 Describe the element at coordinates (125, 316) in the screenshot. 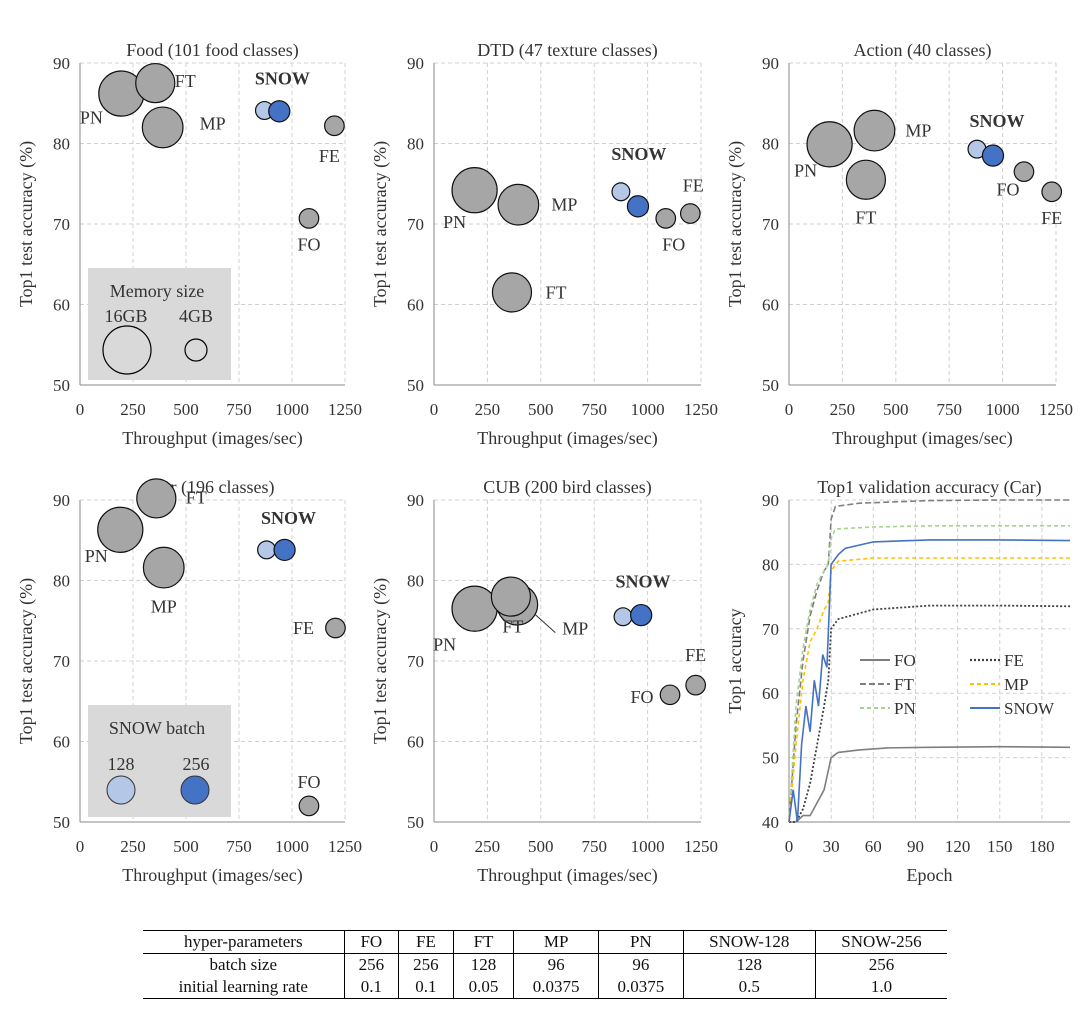

I see `legend-label: 16GB` at that location.